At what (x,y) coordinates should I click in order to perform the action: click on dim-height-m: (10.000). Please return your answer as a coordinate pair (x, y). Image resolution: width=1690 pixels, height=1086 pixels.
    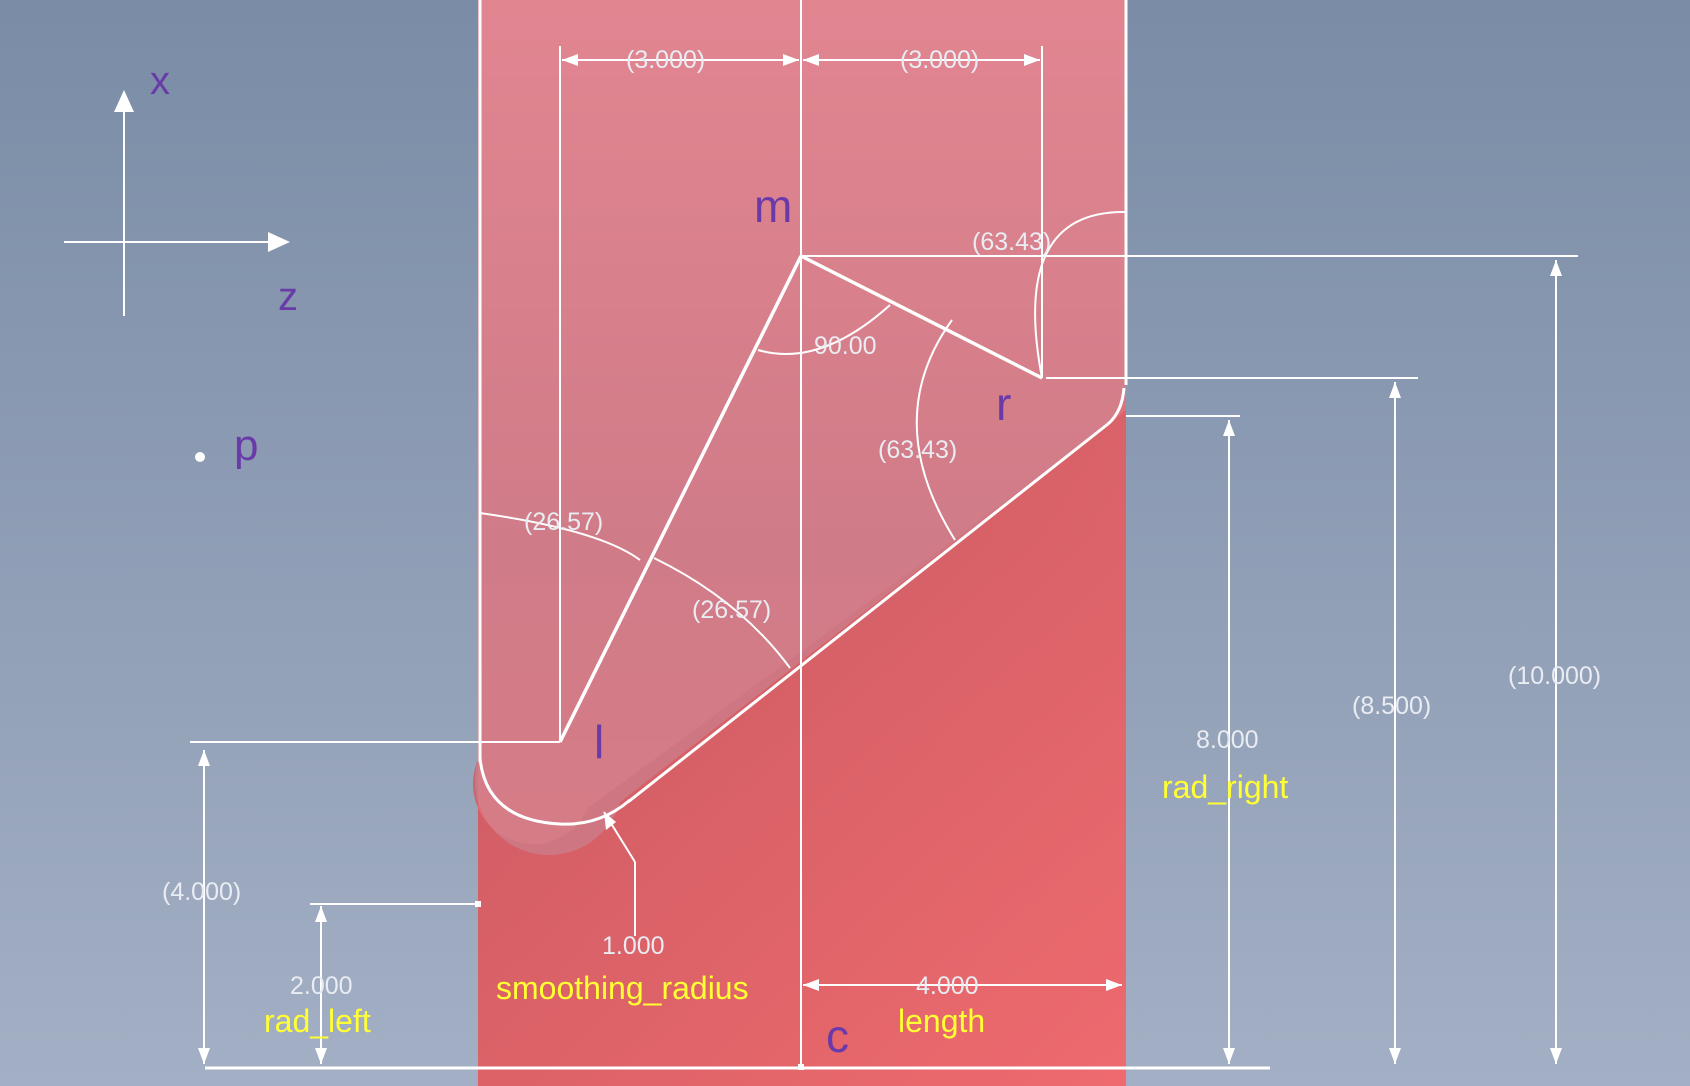
    Looking at the image, I should click on (1554, 676).